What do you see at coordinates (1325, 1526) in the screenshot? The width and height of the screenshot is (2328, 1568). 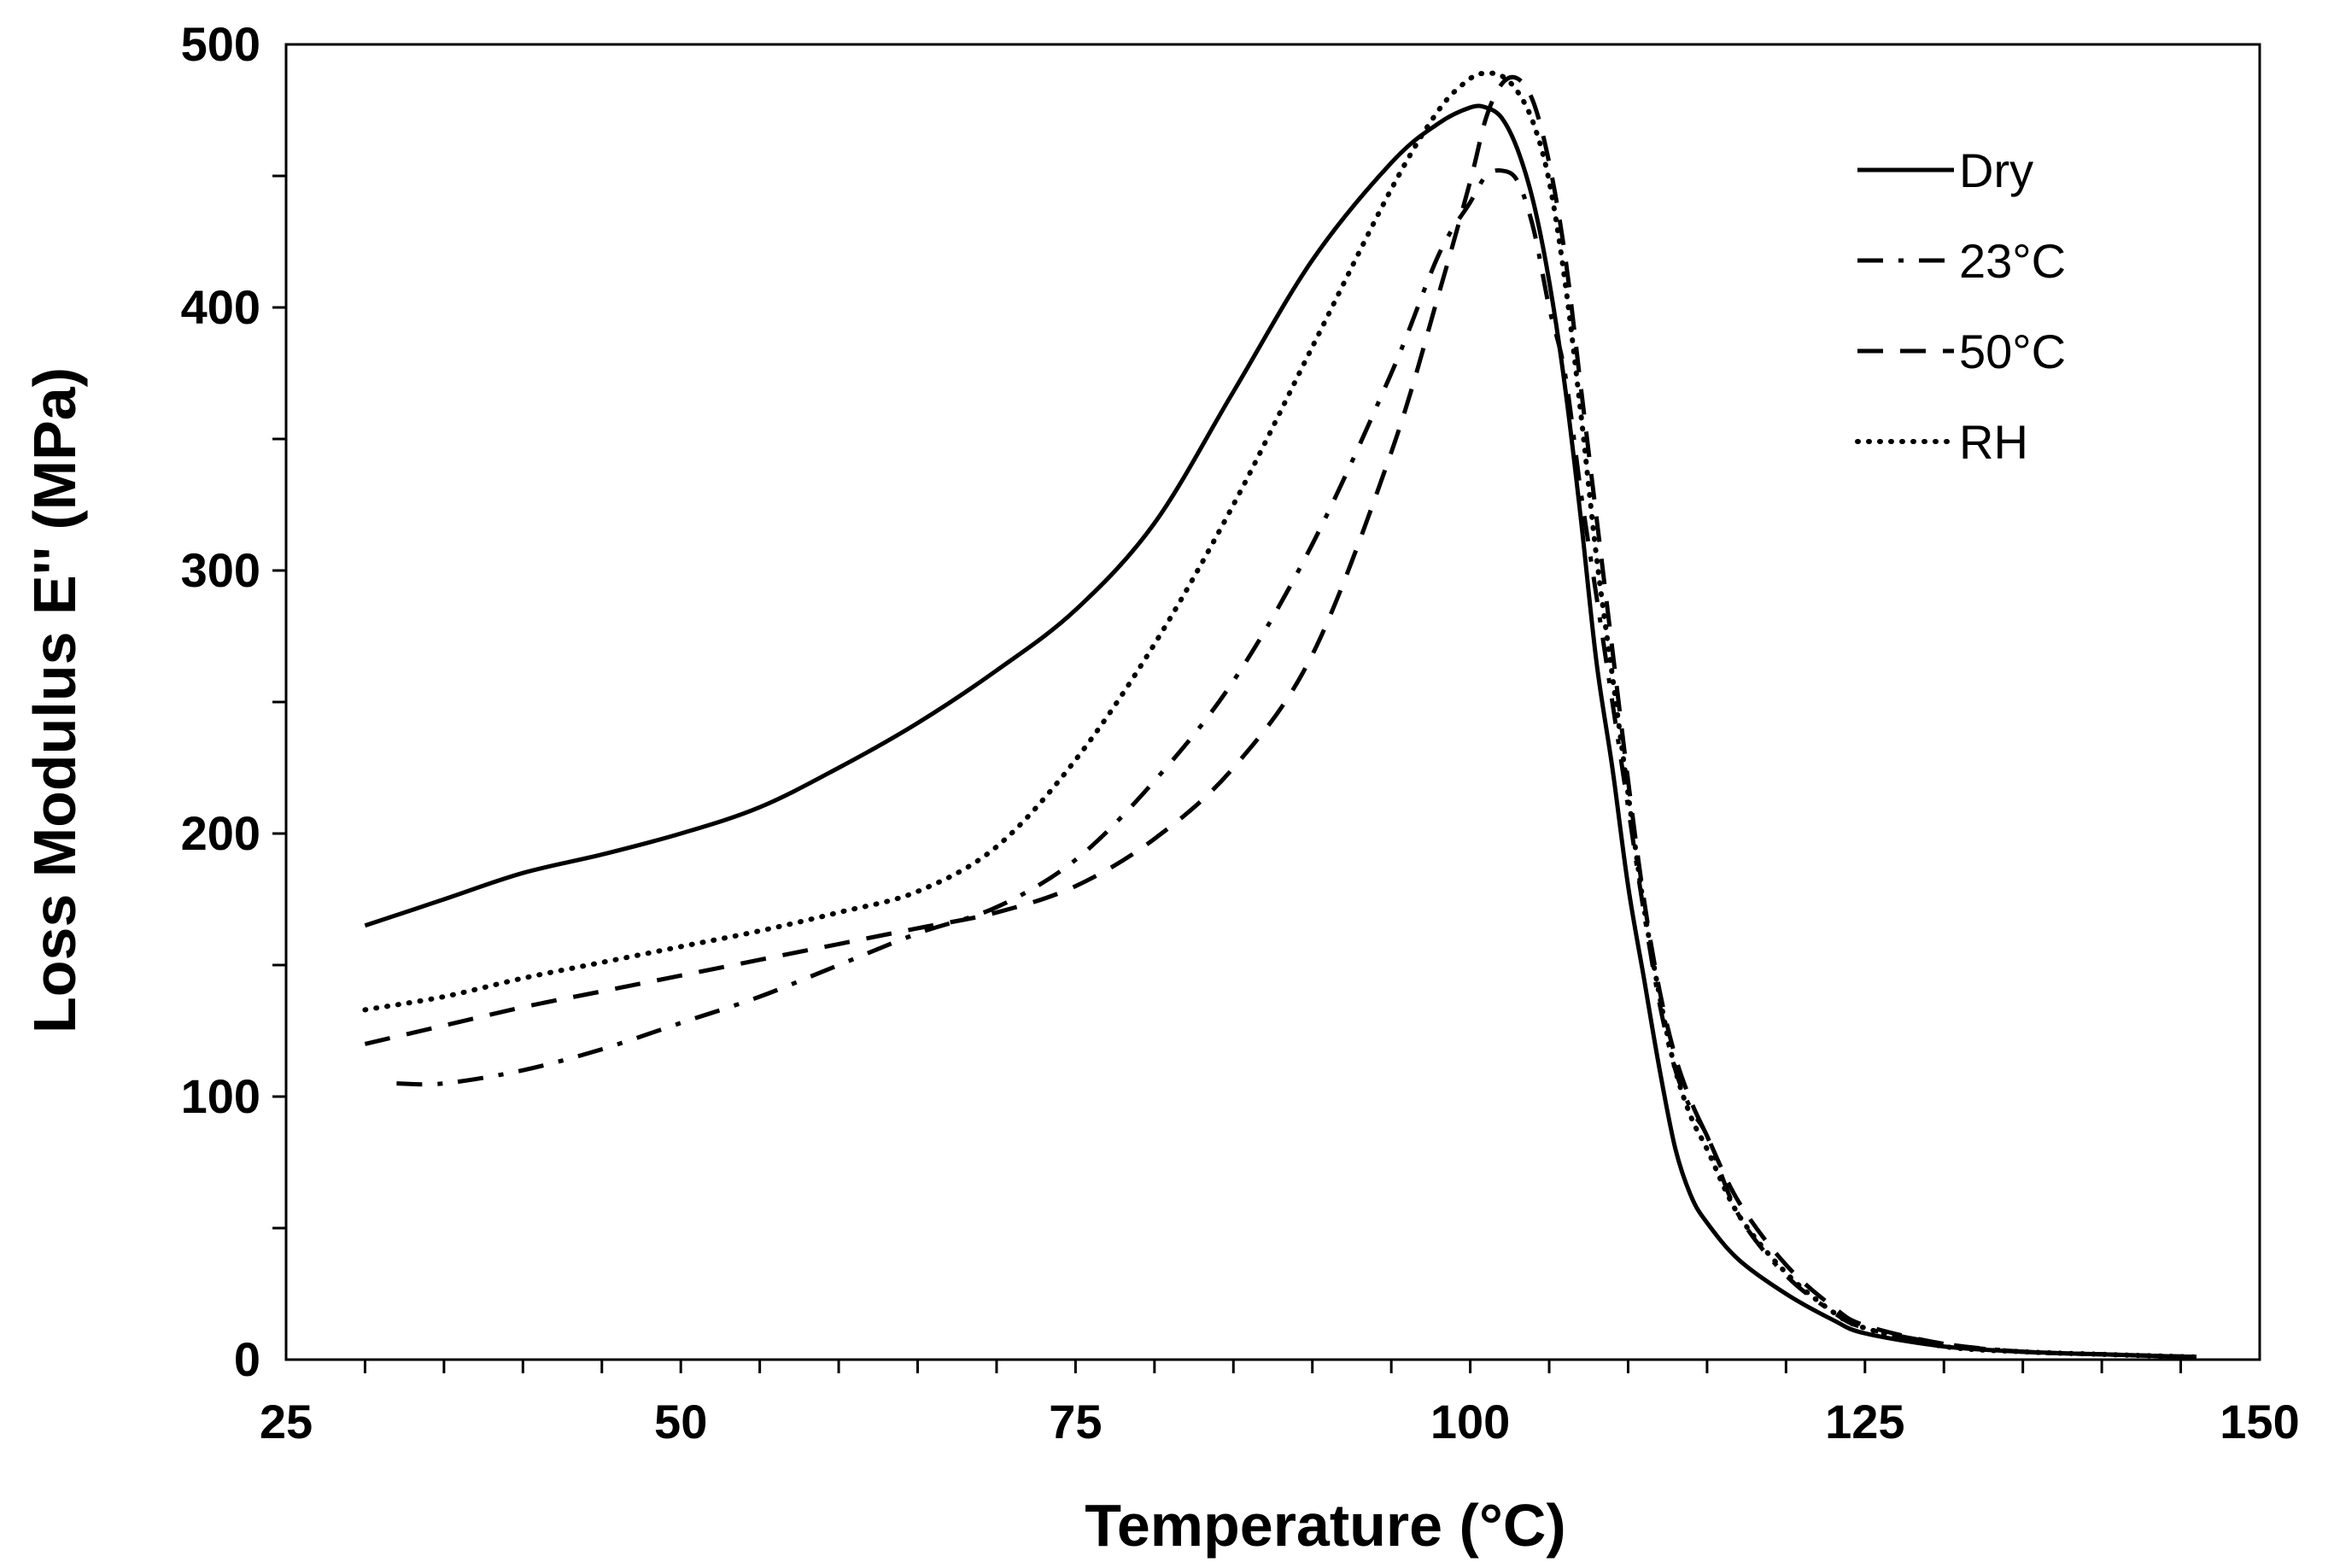 I see `x-axis-title: Temperature (°C)` at bounding box center [1325, 1526].